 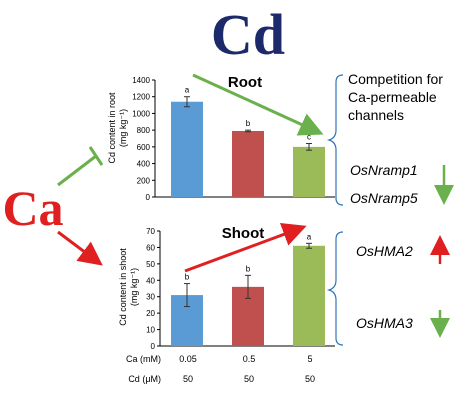 What do you see at coordinates (187, 277) in the screenshot?
I see `shoot-sig-letter-1: b` at bounding box center [187, 277].